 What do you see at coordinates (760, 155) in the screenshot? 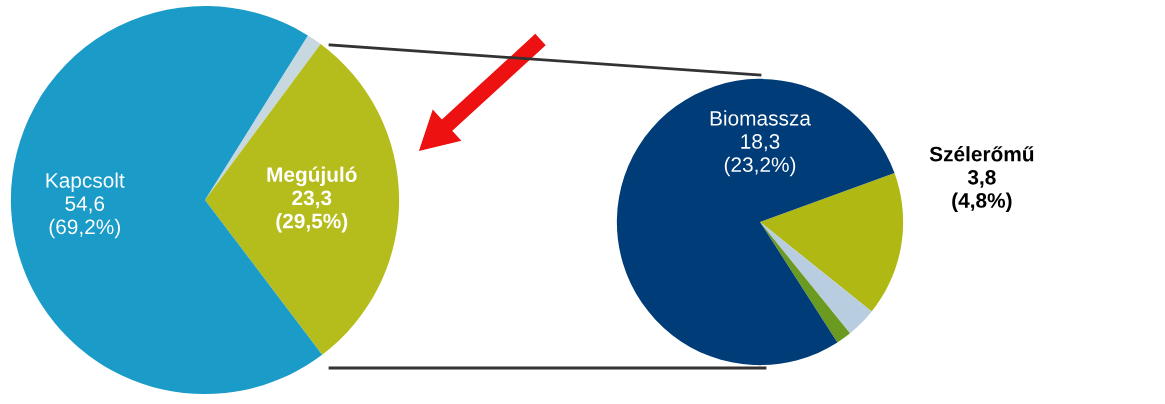
I see `data-label: 18,3 (23,2%)` at bounding box center [760, 155].